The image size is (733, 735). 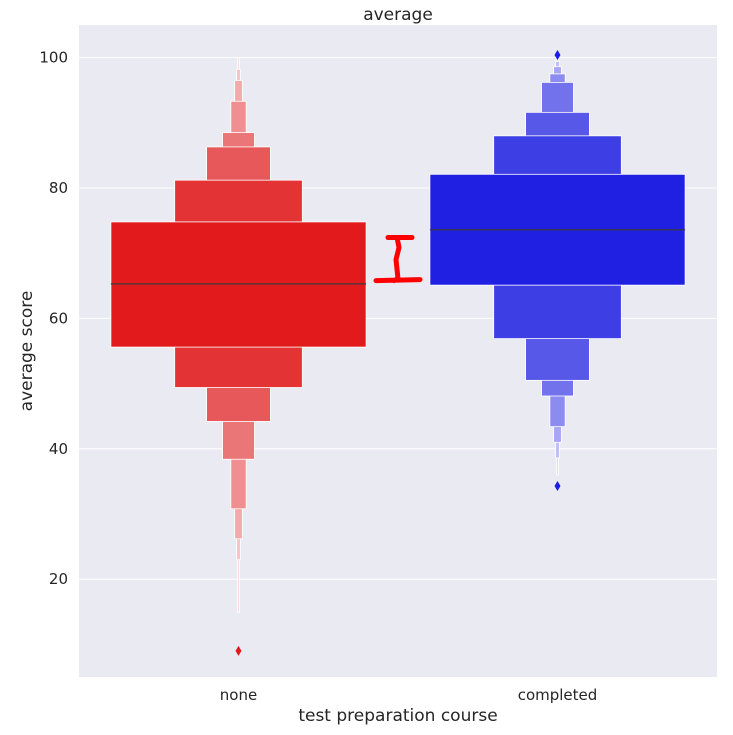 What do you see at coordinates (58, 579) in the screenshot?
I see `y-tick-label: 20` at bounding box center [58, 579].